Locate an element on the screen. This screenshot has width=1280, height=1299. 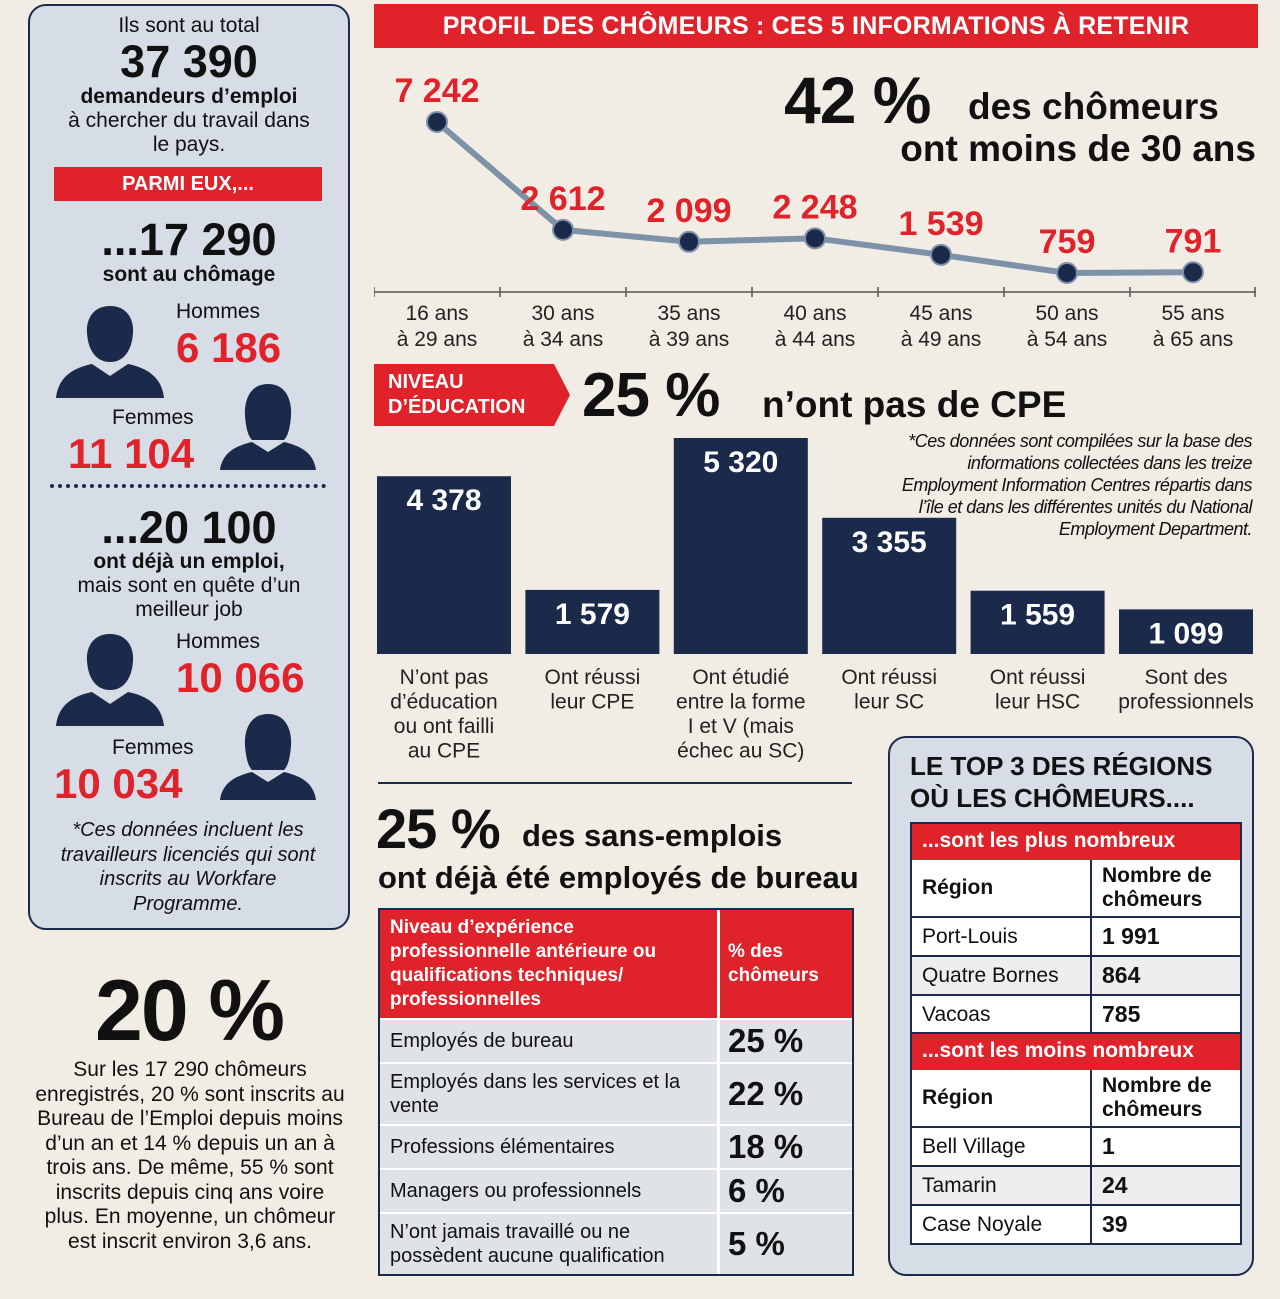
region-count: 24 is located at coordinates (1115, 1185).